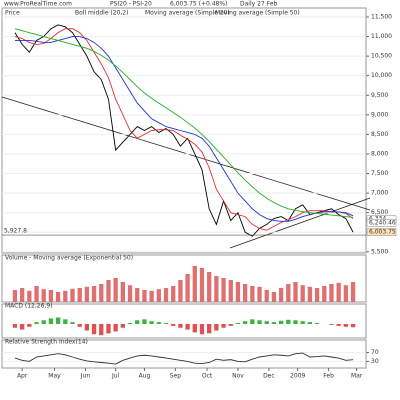  What do you see at coordinates (176, 376) in the screenshot?
I see `x-tick-label: Sep` at bounding box center [176, 376].